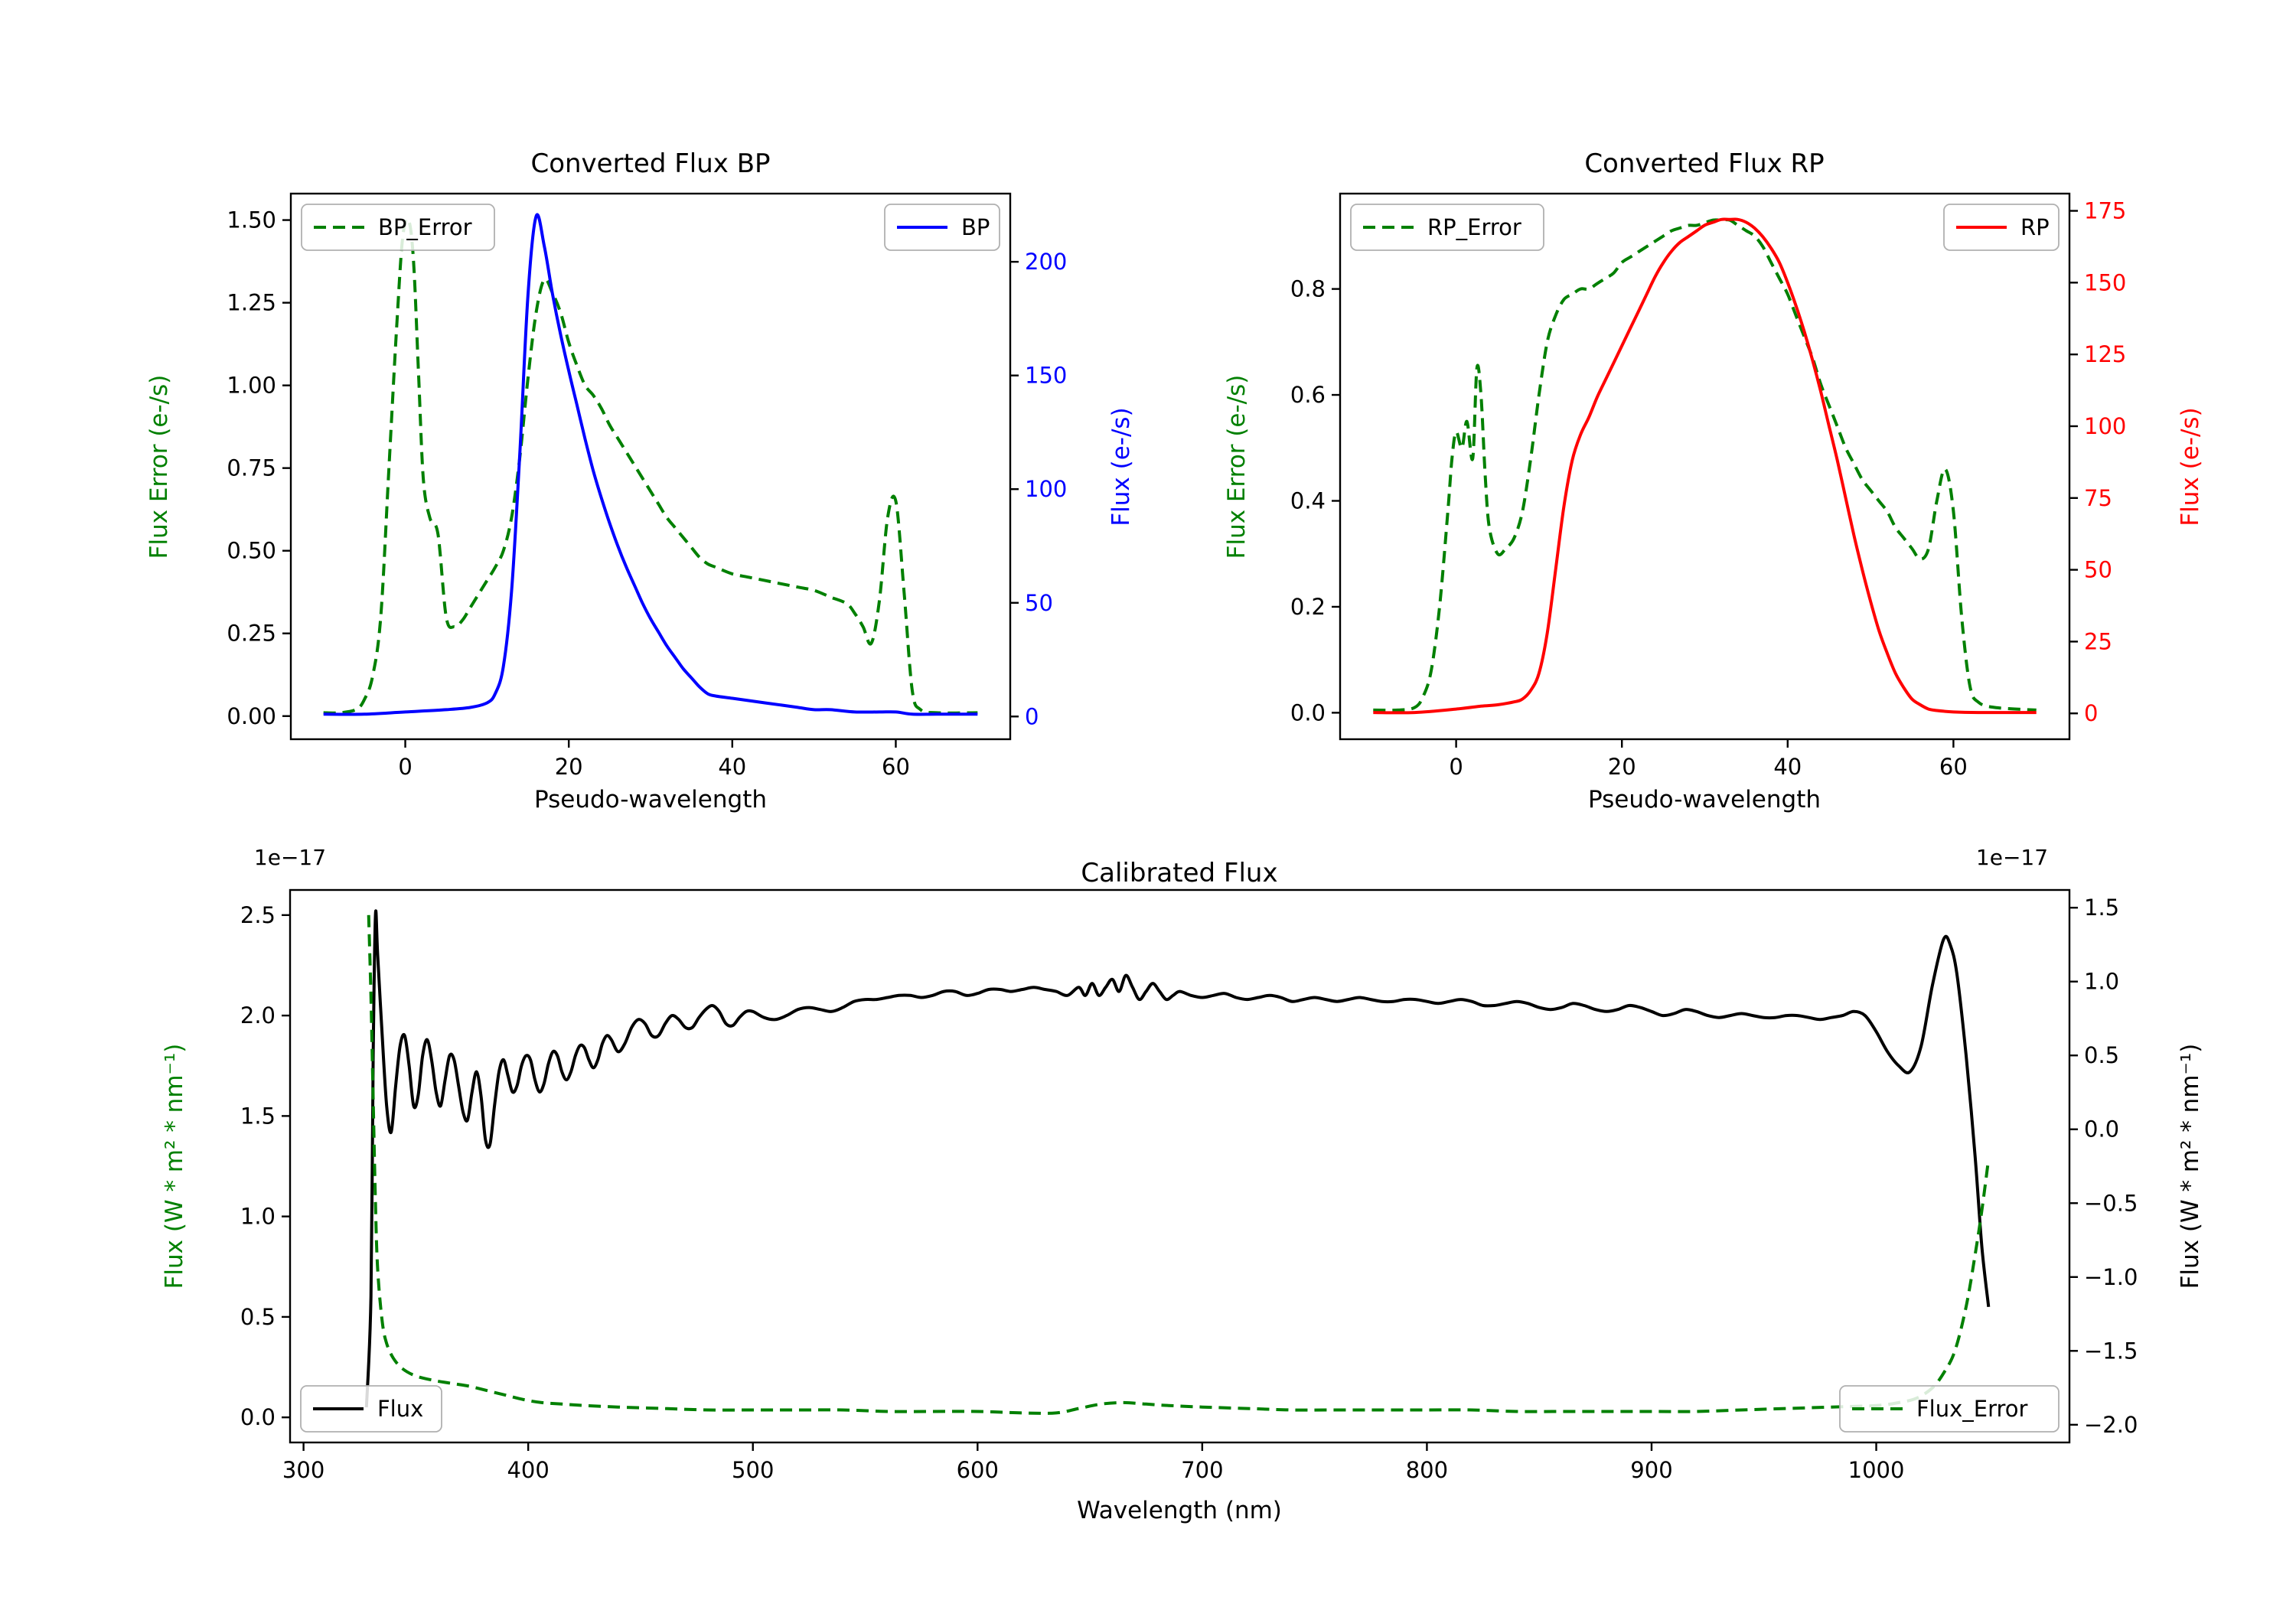 The image size is (2296, 1607). I want to click on x-tick-label: 500, so click(753, 1470).